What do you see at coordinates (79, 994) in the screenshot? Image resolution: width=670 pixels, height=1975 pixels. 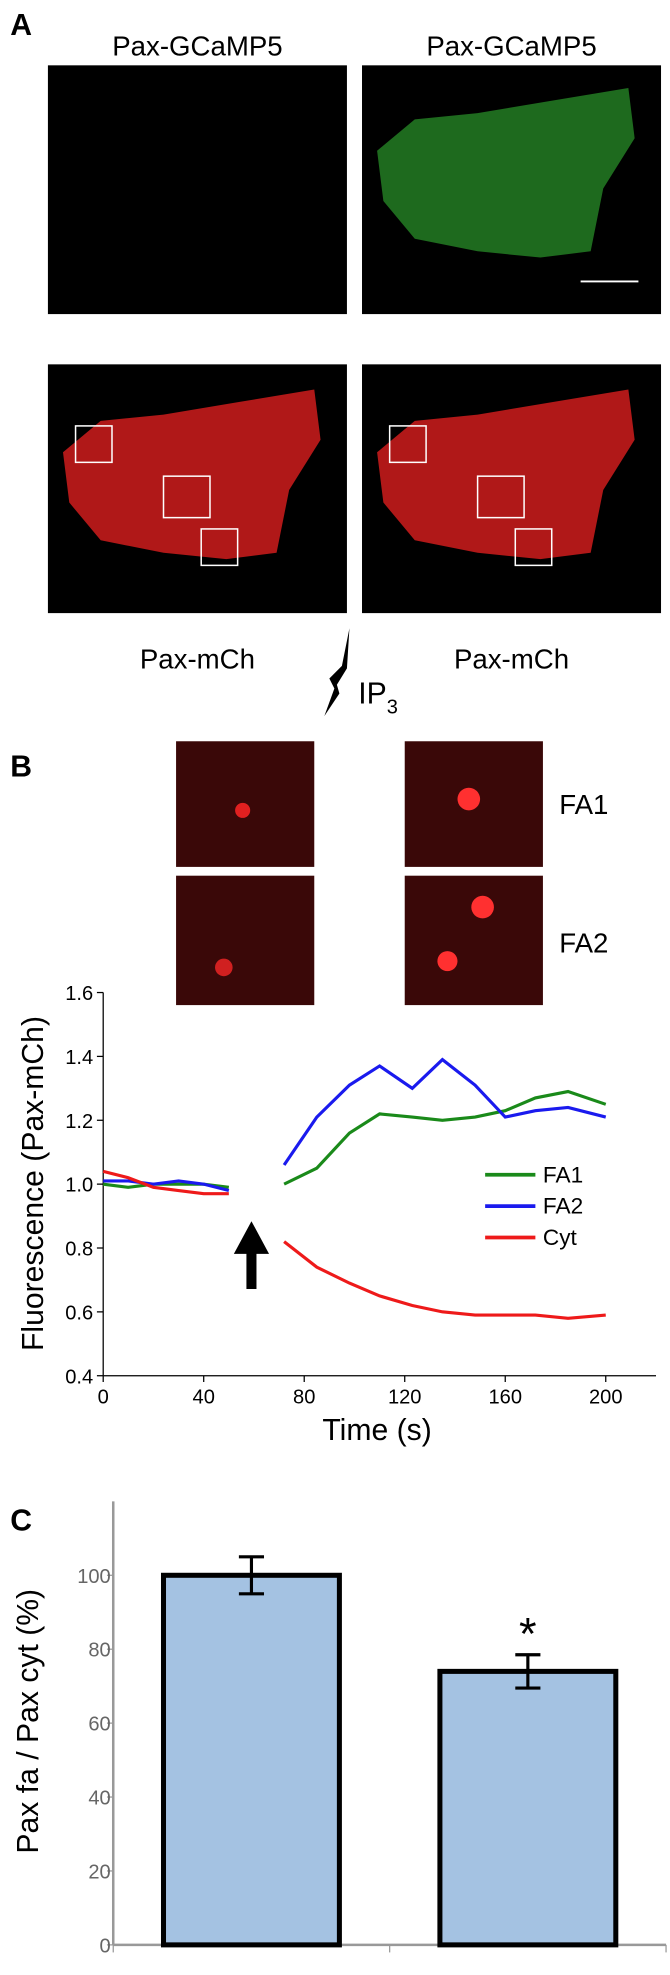 I see `y-tick-label: 1.6` at bounding box center [79, 994].